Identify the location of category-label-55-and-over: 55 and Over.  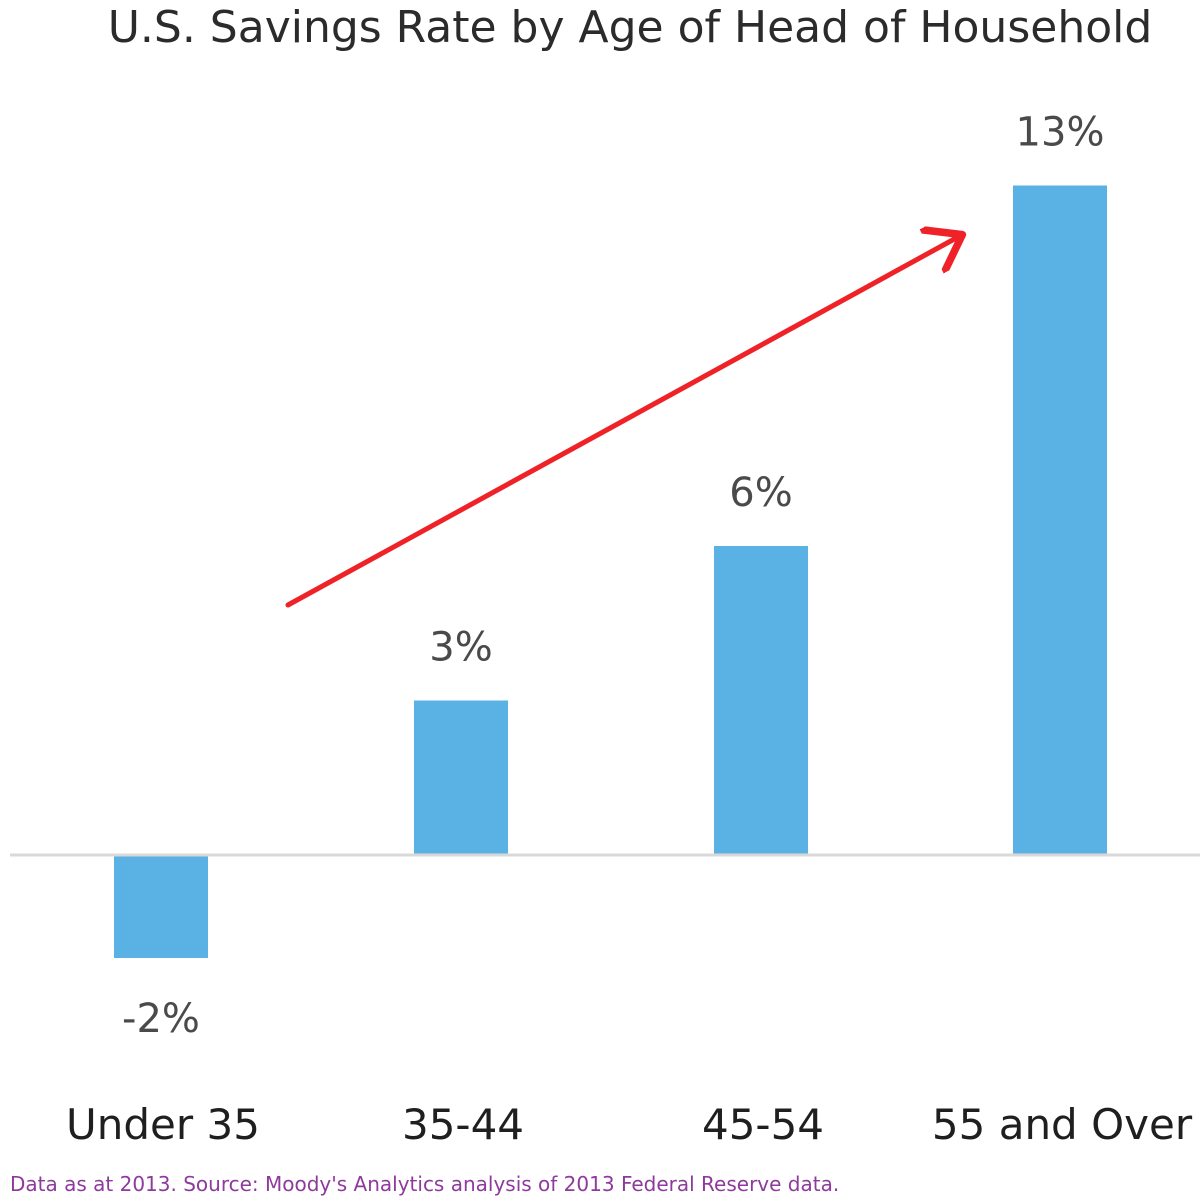
(1062, 1124).